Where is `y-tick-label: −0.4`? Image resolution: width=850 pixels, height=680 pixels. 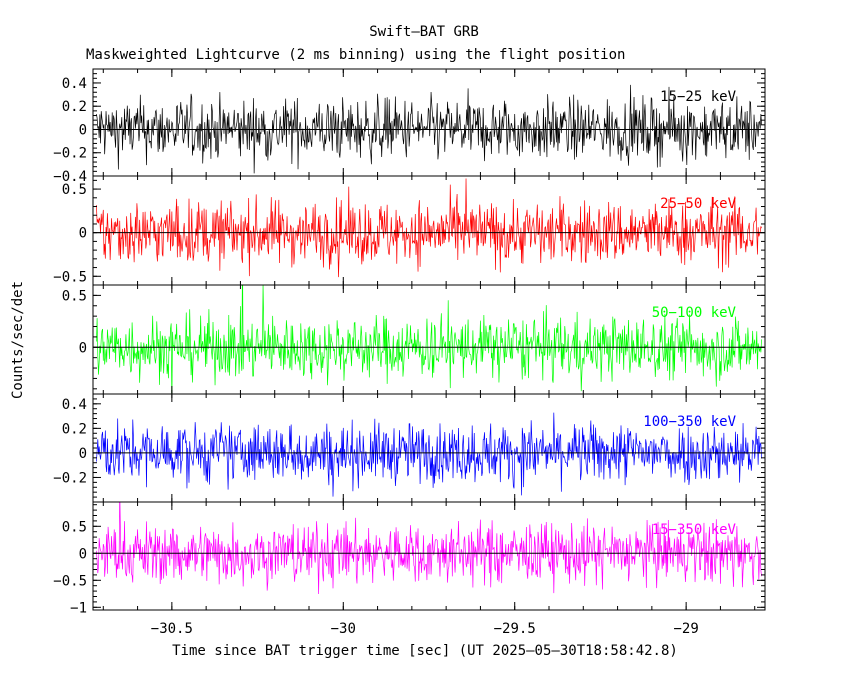
y-tick-label: −0.4 is located at coordinates (70, 177).